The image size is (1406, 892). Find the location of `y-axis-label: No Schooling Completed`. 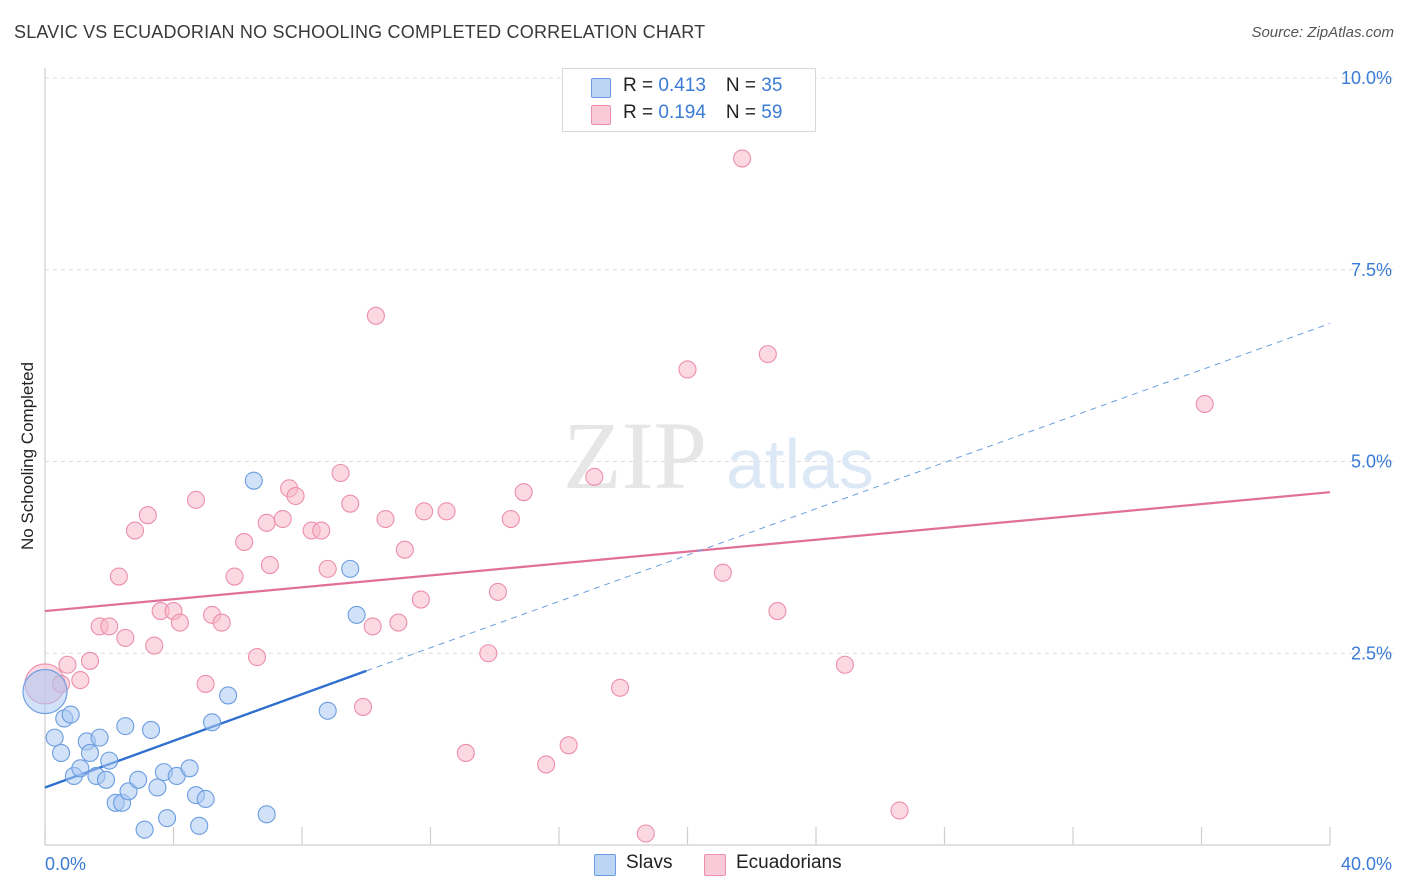

y-axis-label: No Schooling Completed is located at coordinates (27, 456).